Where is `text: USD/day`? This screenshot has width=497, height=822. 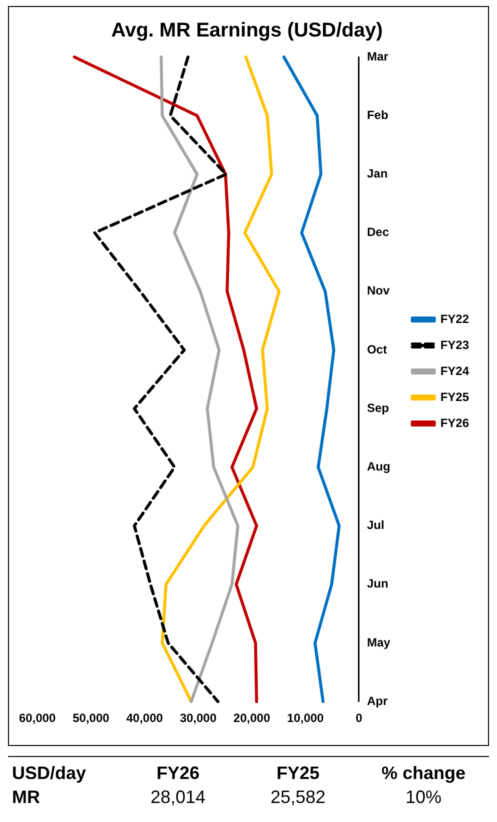 text: USD/day is located at coordinates (49, 773).